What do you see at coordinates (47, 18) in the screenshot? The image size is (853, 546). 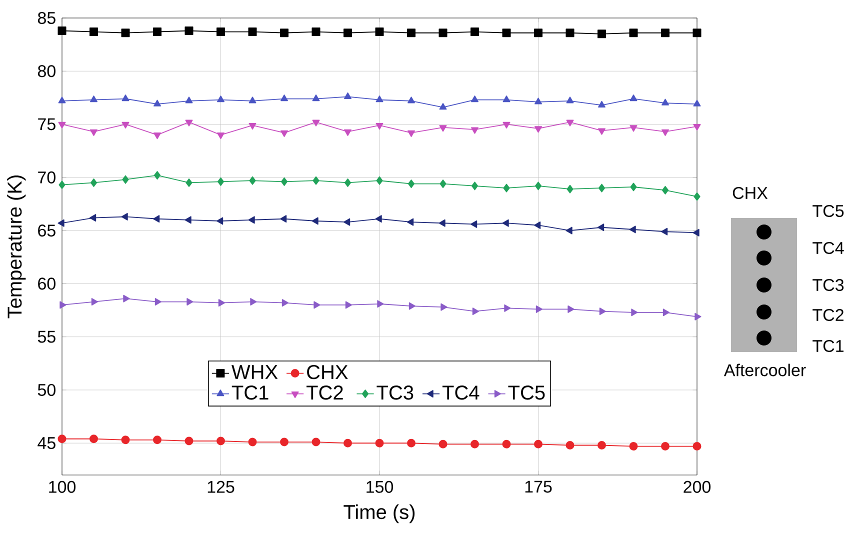 I see `y-tick-label: 85` at bounding box center [47, 18].